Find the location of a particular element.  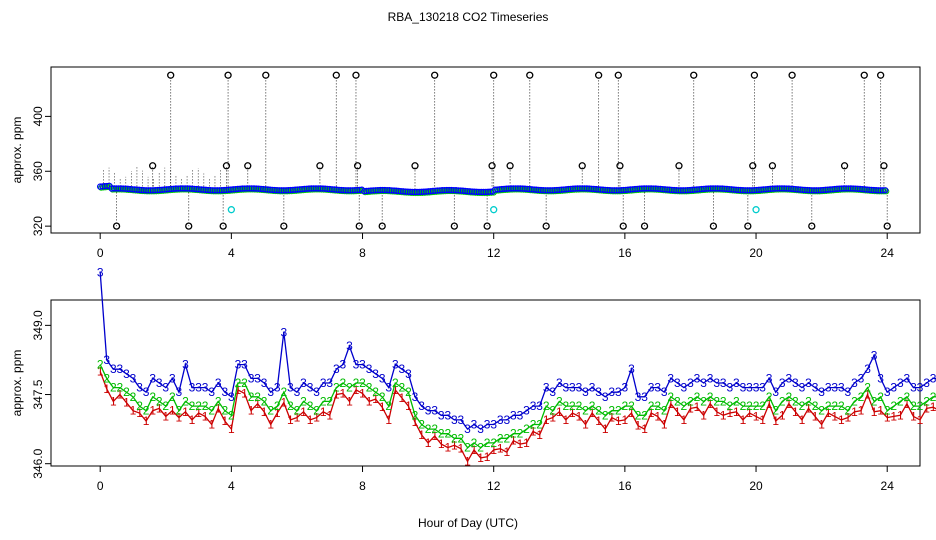

bottom-x-tick-label: 12 is located at coordinates (494, 486).